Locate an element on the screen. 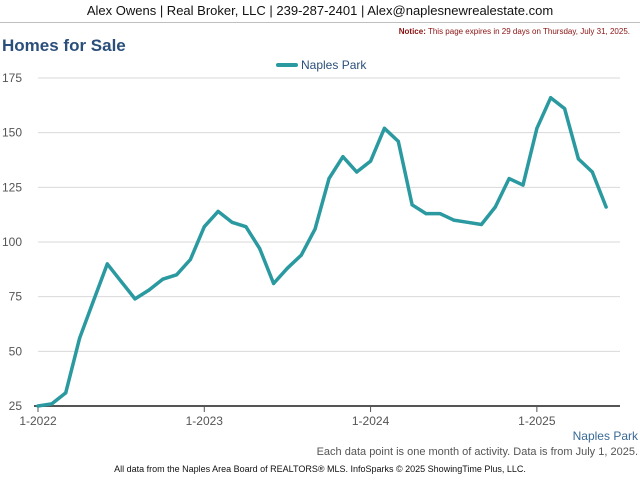 The width and height of the screenshot is (640, 480). y-tick-label-125: 125 is located at coordinates (12, 187).